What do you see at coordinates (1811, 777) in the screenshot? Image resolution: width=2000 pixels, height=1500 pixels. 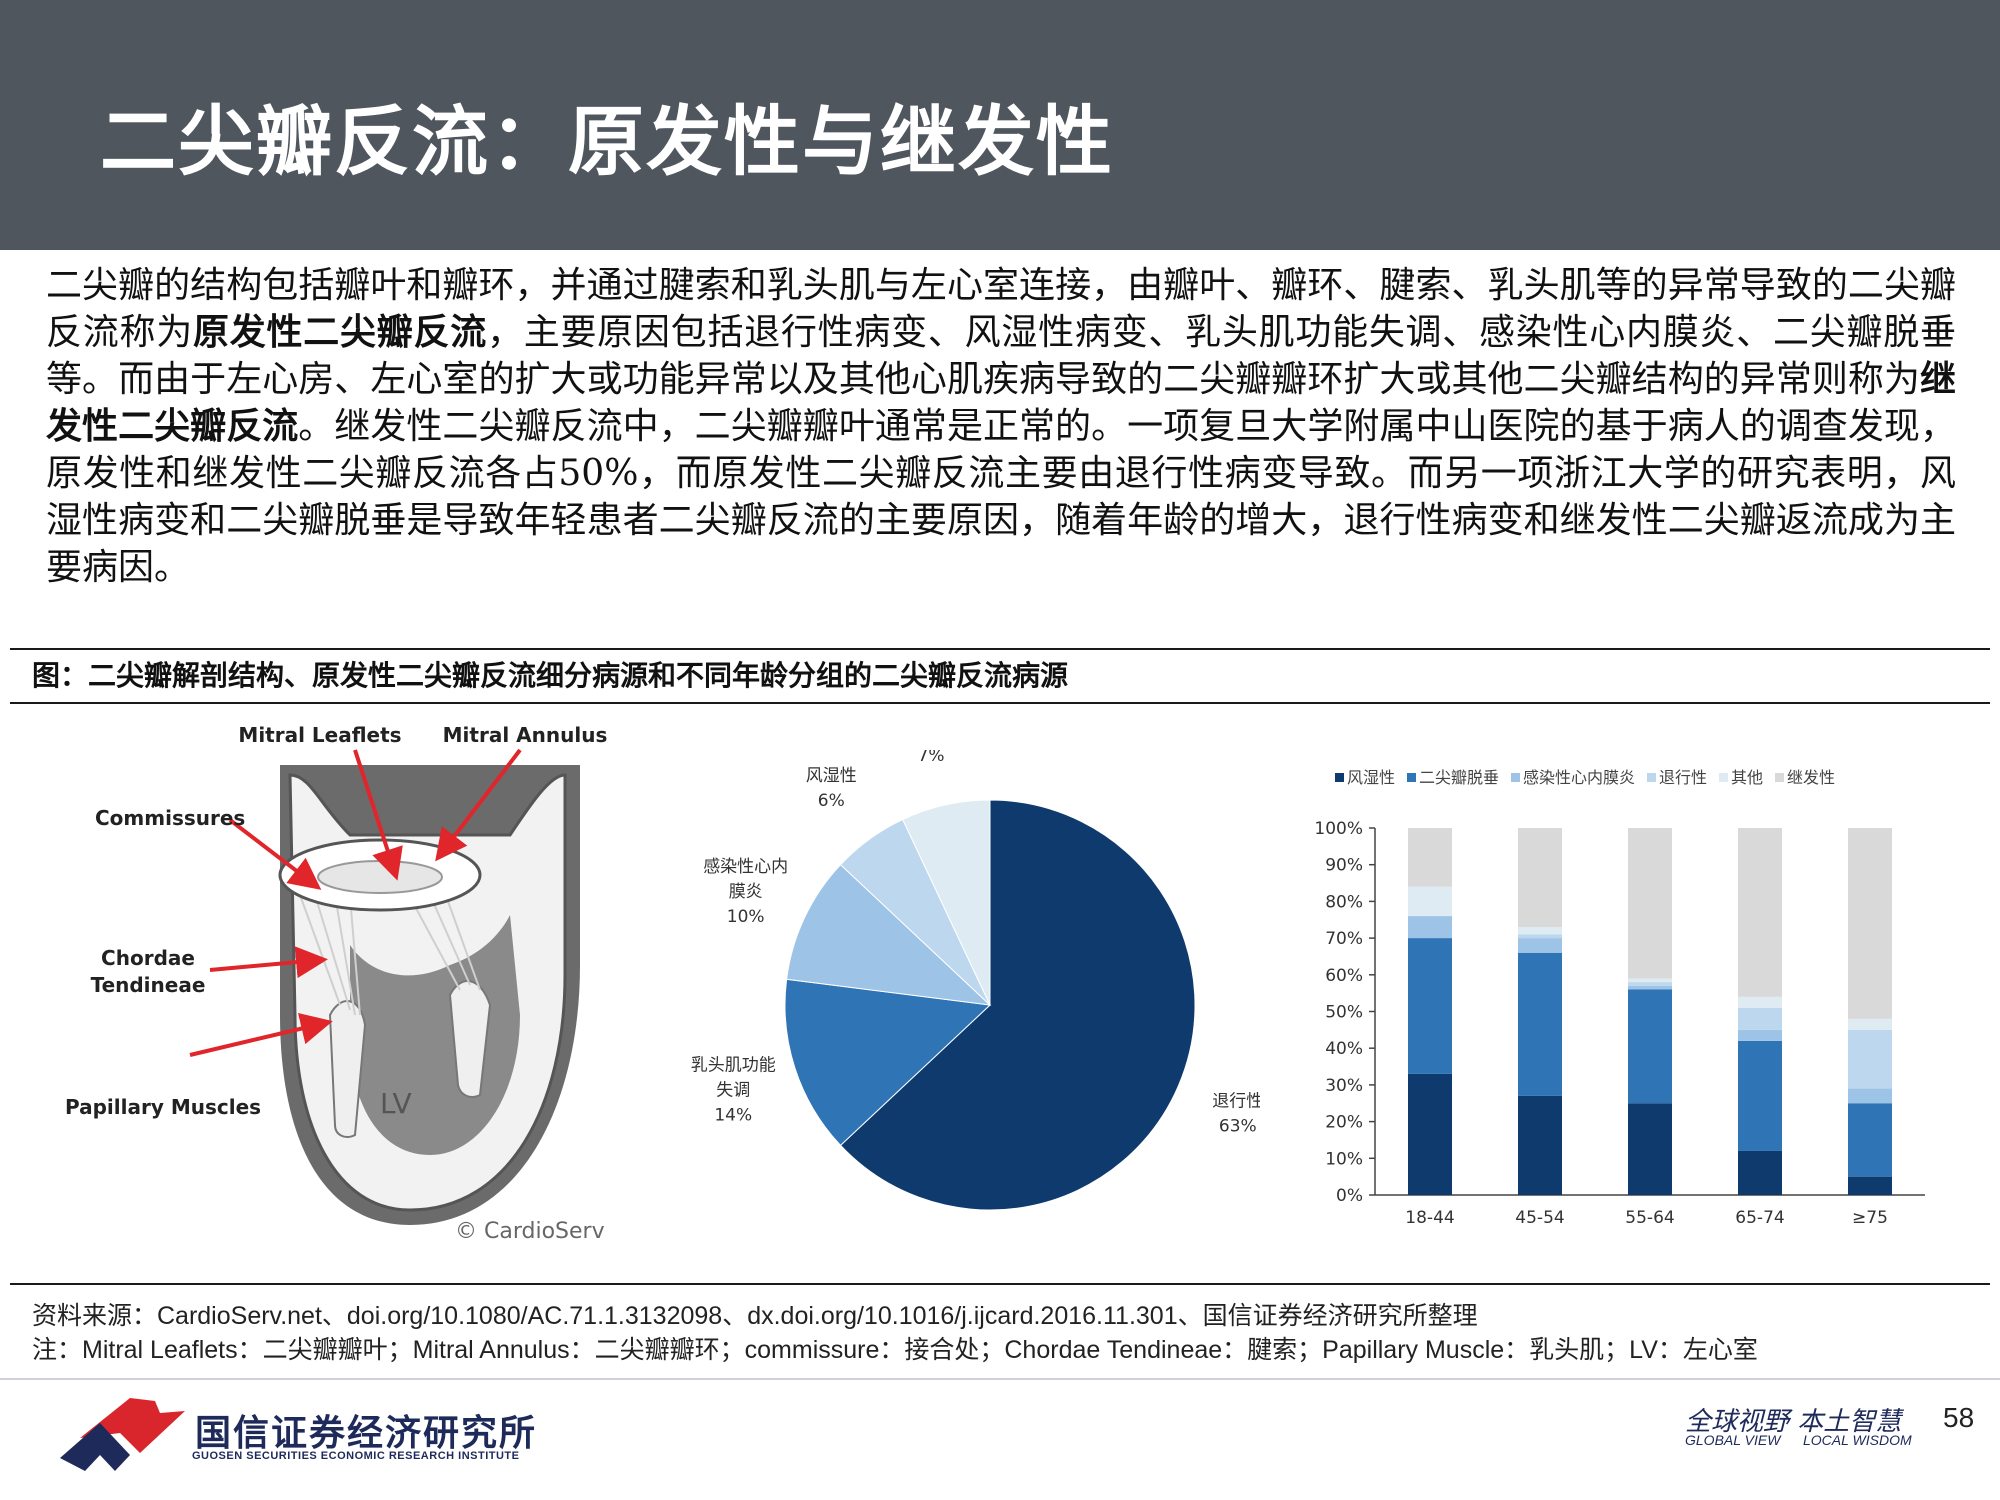 I see `legend-label-5: 继发性` at bounding box center [1811, 777].